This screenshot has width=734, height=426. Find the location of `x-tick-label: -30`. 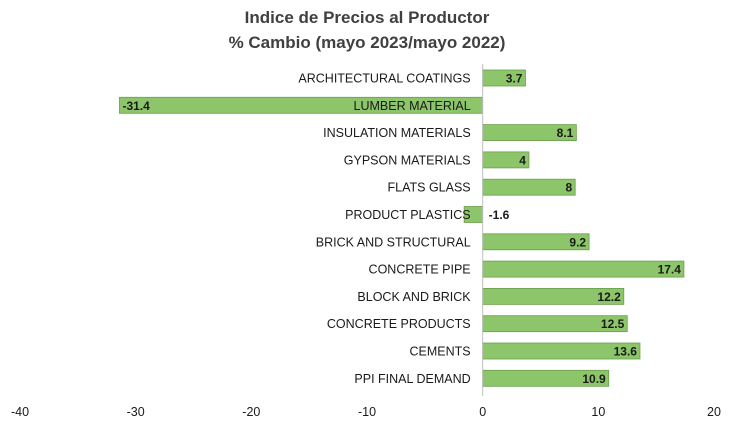

x-tick-label: -30 is located at coordinates (136, 412).